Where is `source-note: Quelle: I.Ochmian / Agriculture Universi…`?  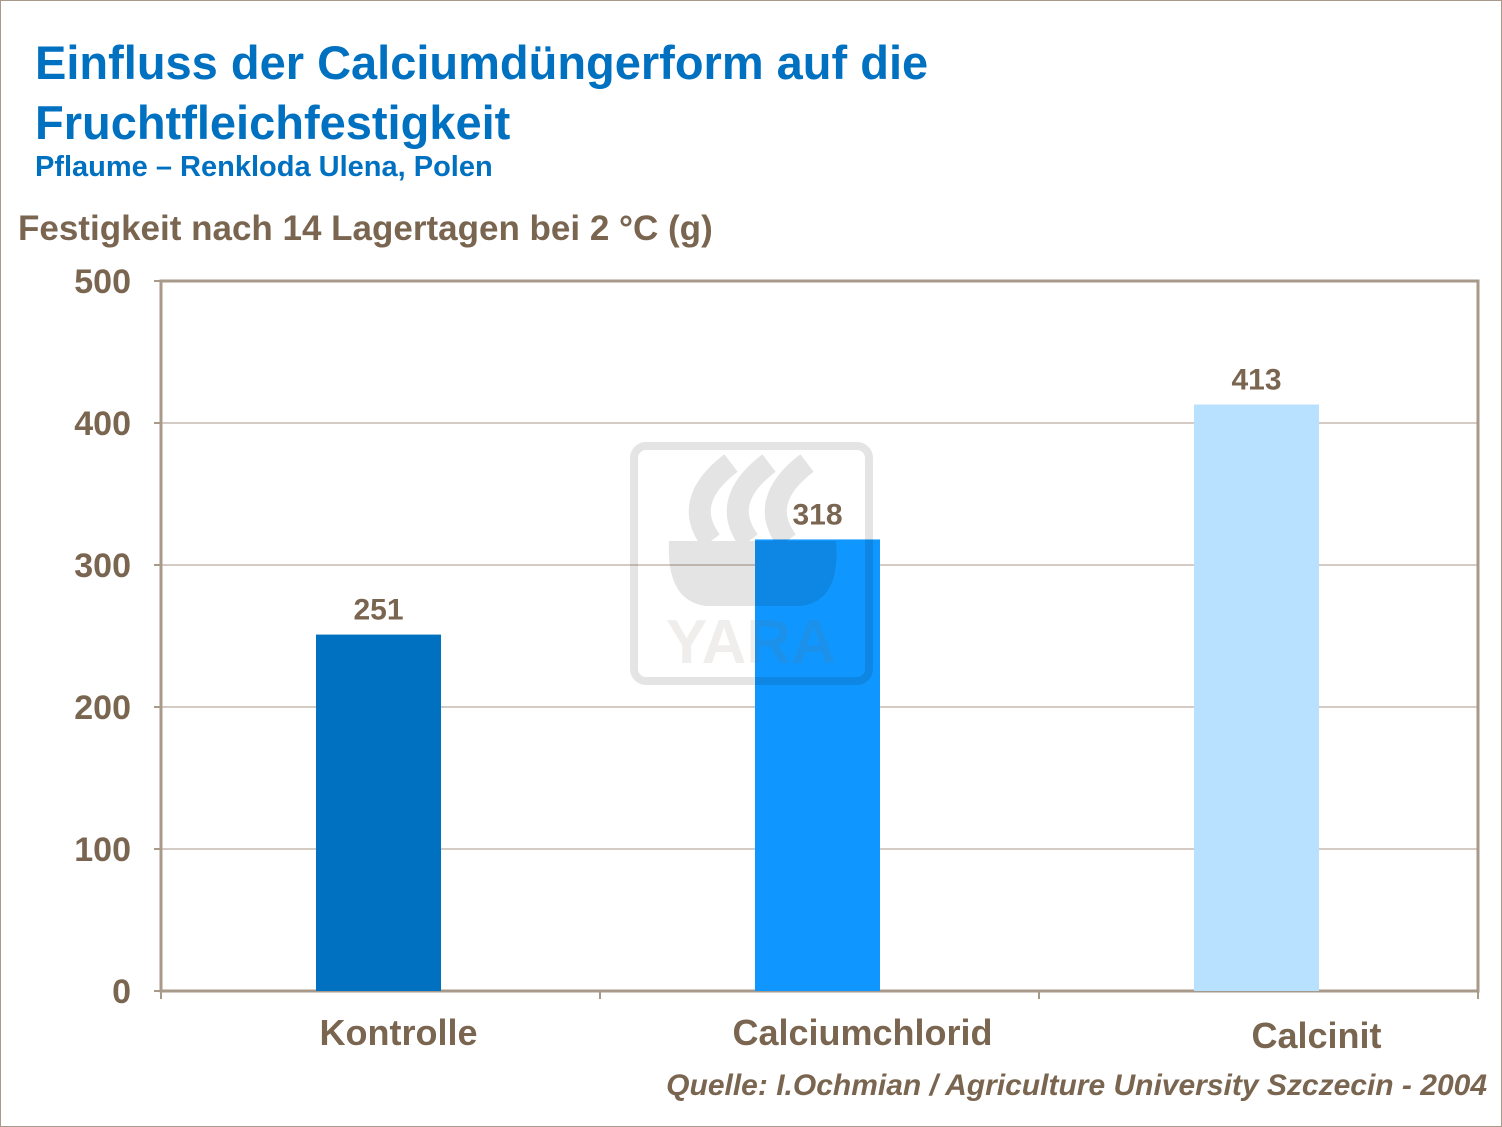
source-note: Quelle: I.Ochmian / Agriculture Universi… is located at coordinates (1076, 1085).